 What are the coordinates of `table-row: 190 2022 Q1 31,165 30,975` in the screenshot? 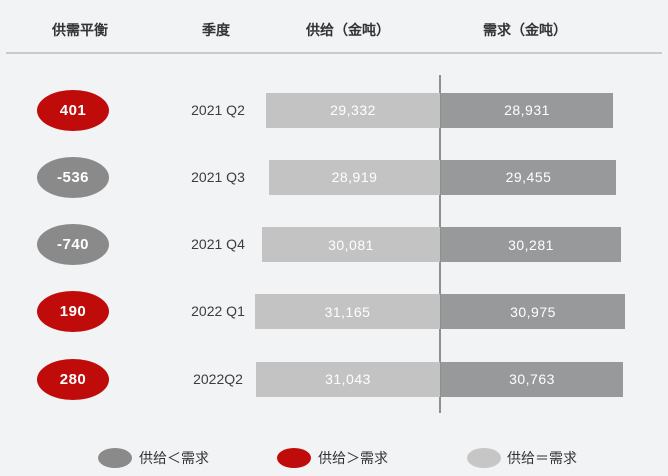 It's located at (334, 312).